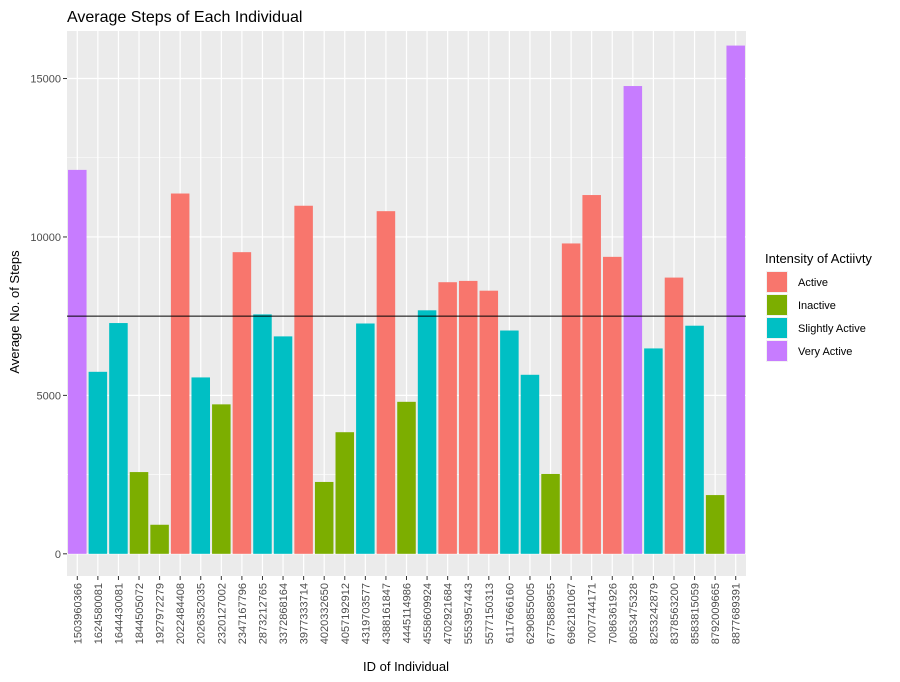 The image size is (900, 682). What do you see at coordinates (825, 352) in the screenshot?
I see `legend-label: Very Active` at bounding box center [825, 352].